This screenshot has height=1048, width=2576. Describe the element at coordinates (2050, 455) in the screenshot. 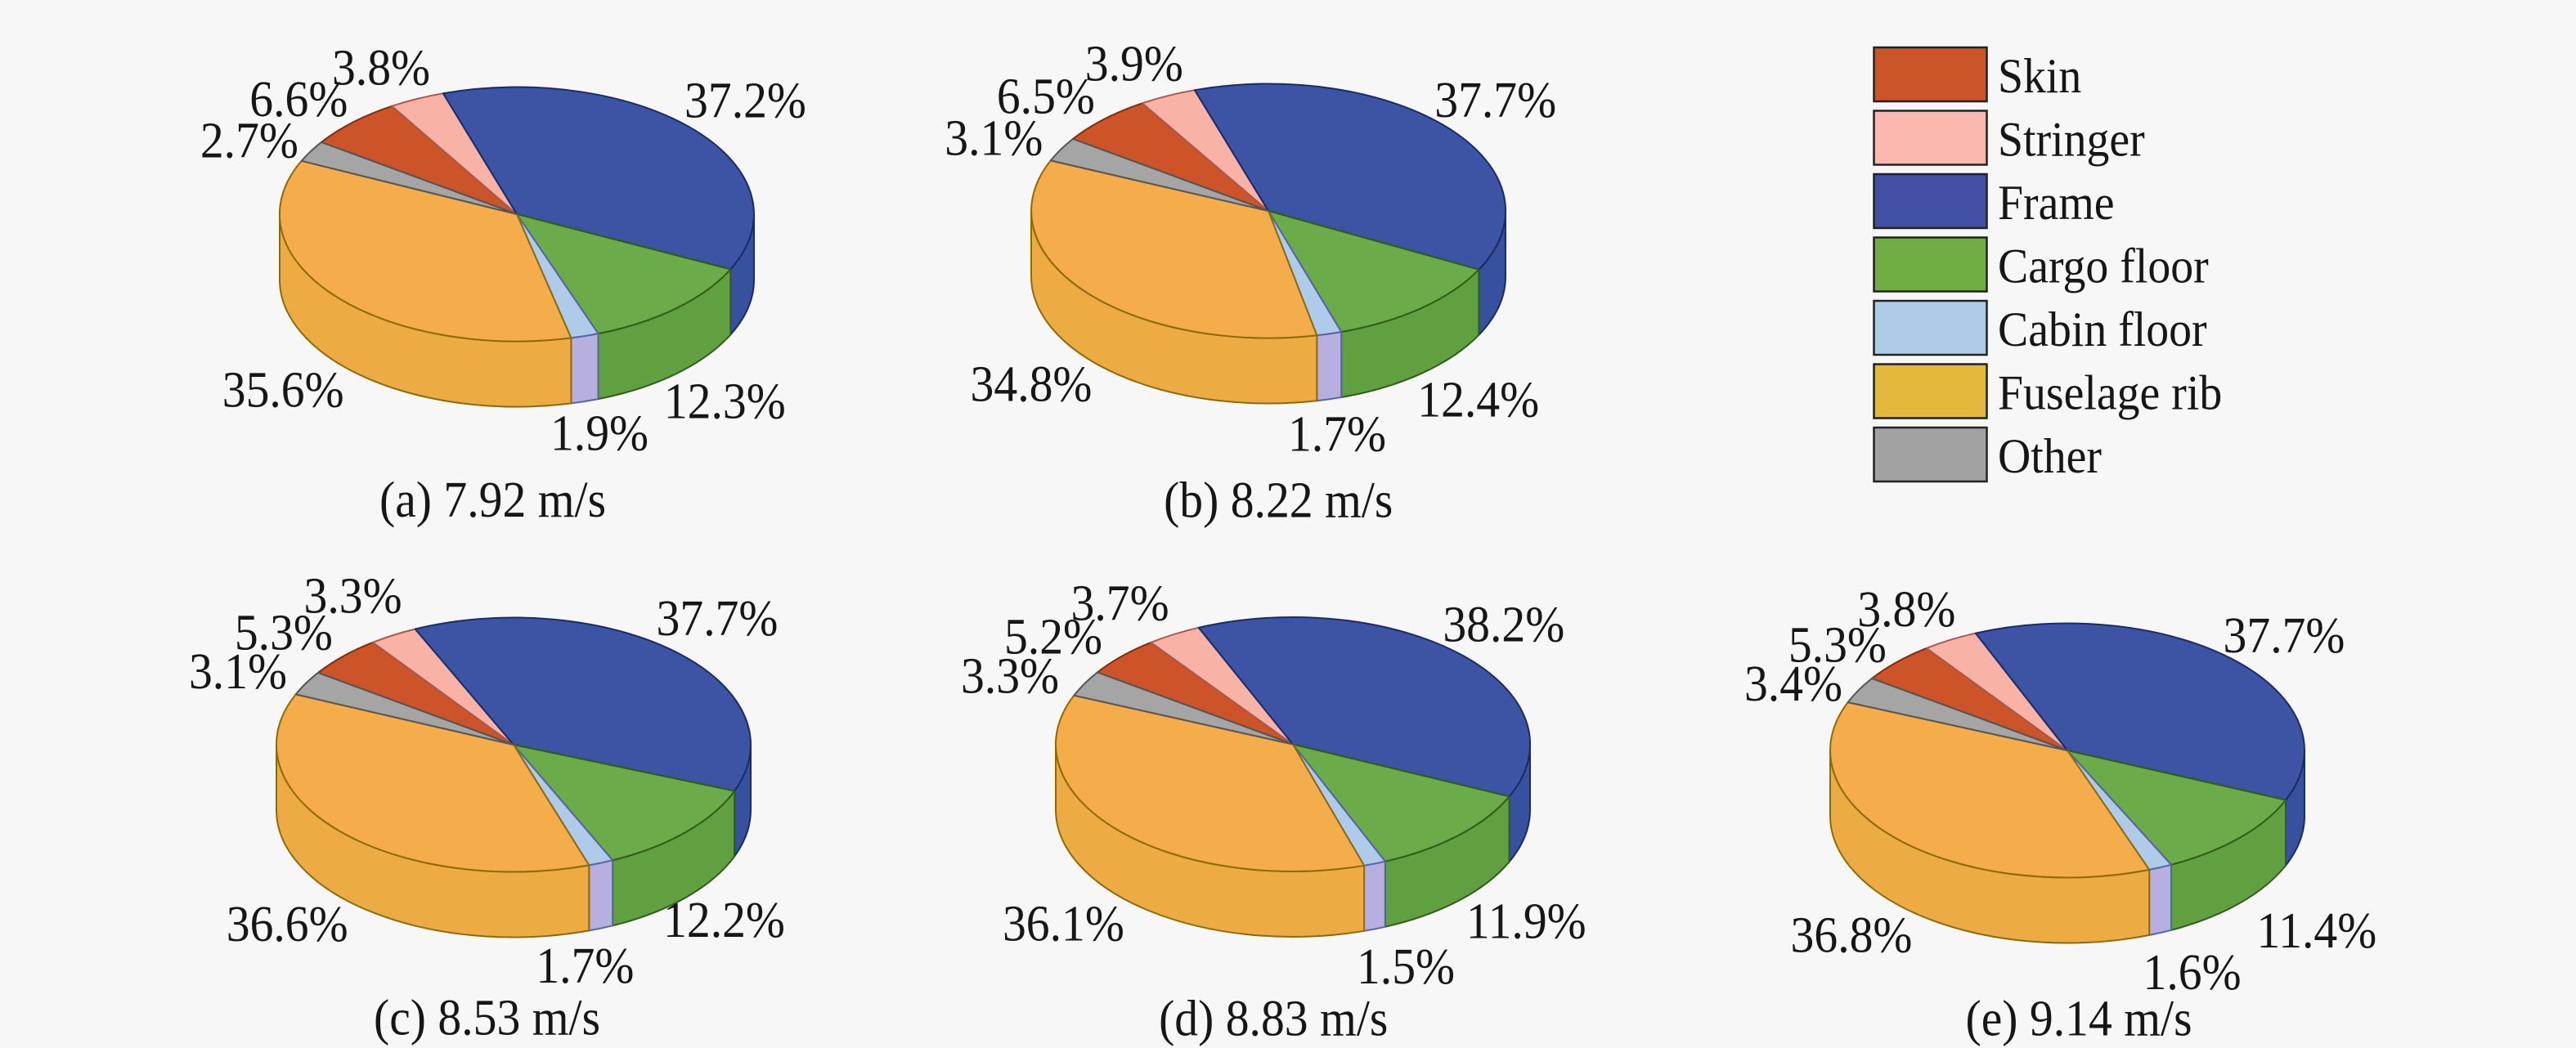

I see `svg-text: Other` at that location.